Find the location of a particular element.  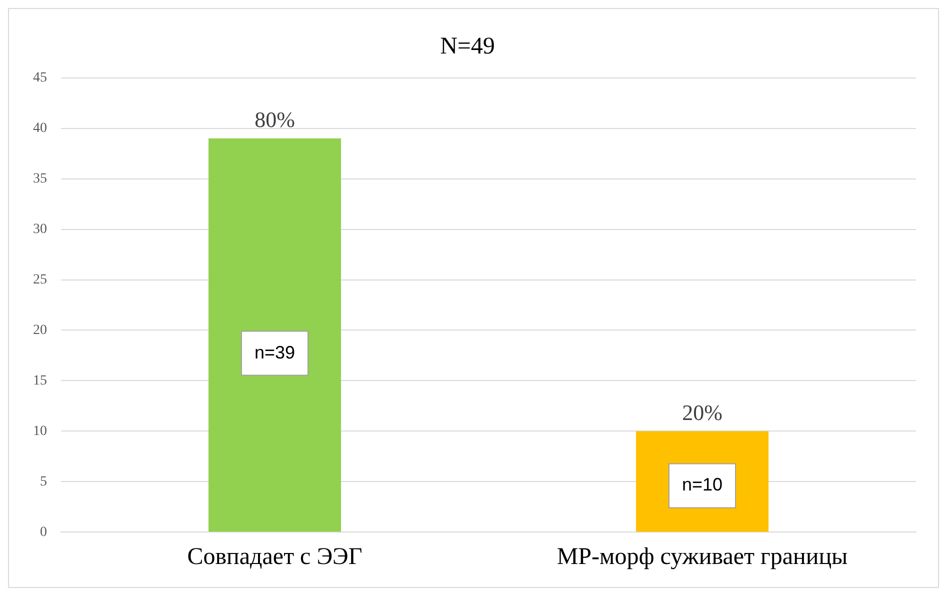

y-tick-label: 10 is located at coordinates (40, 431).